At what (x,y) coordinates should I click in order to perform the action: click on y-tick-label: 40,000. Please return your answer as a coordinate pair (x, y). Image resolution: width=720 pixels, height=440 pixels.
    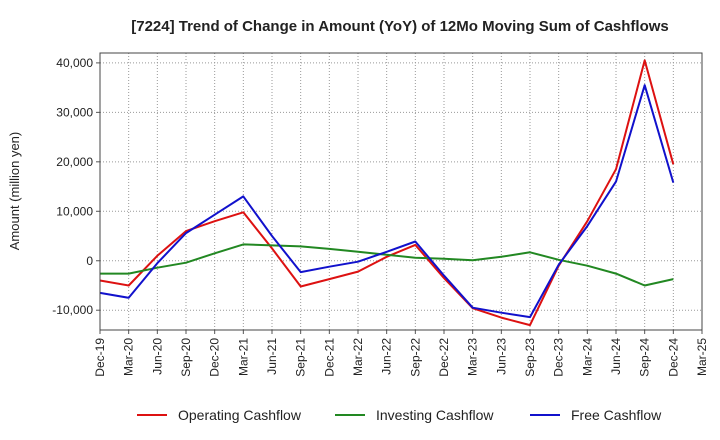
    Looking at the image, I should click on (74, 63).